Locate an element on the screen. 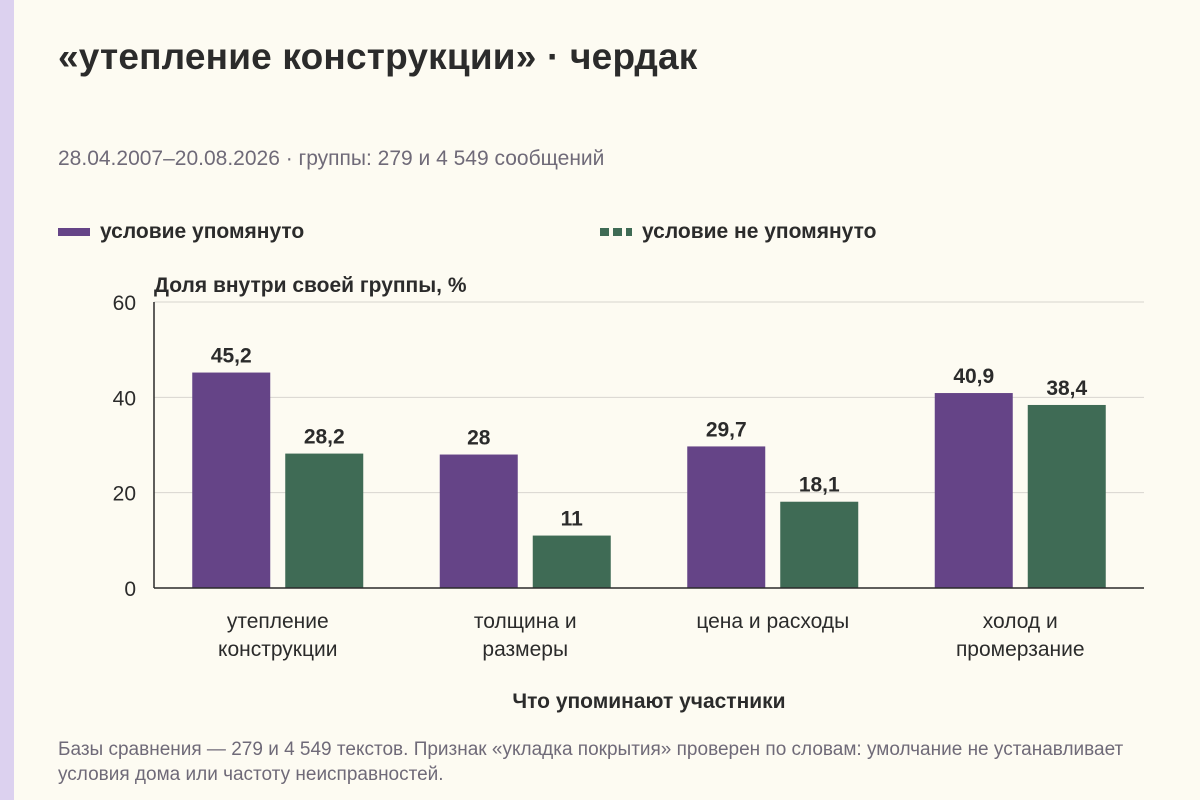  legend-item-mentioned: условие упомянуто is located at coordinates (181, 232).